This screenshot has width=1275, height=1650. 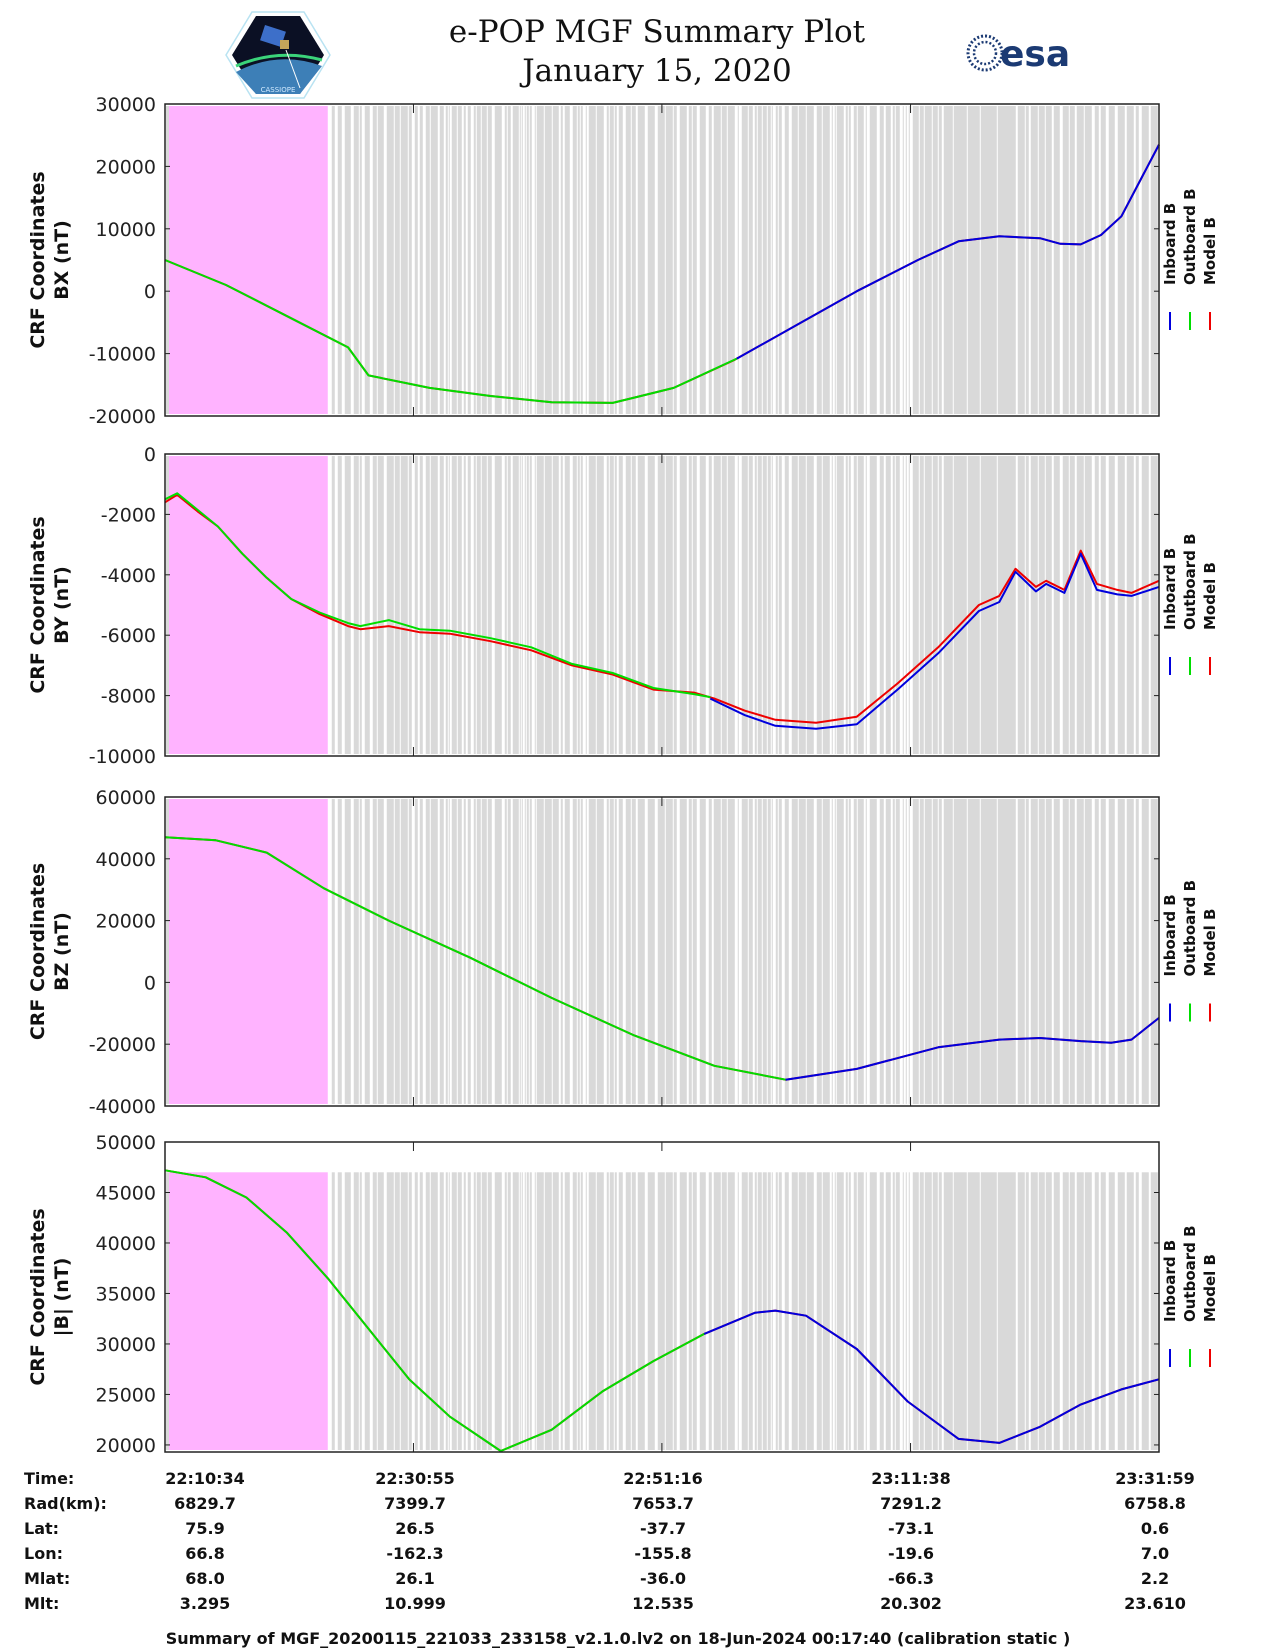 What do you see at coordinates (1190, 1273) in the screenshot?
I see `legend-label: Outboard B` at bounding box center [1190, 1273].